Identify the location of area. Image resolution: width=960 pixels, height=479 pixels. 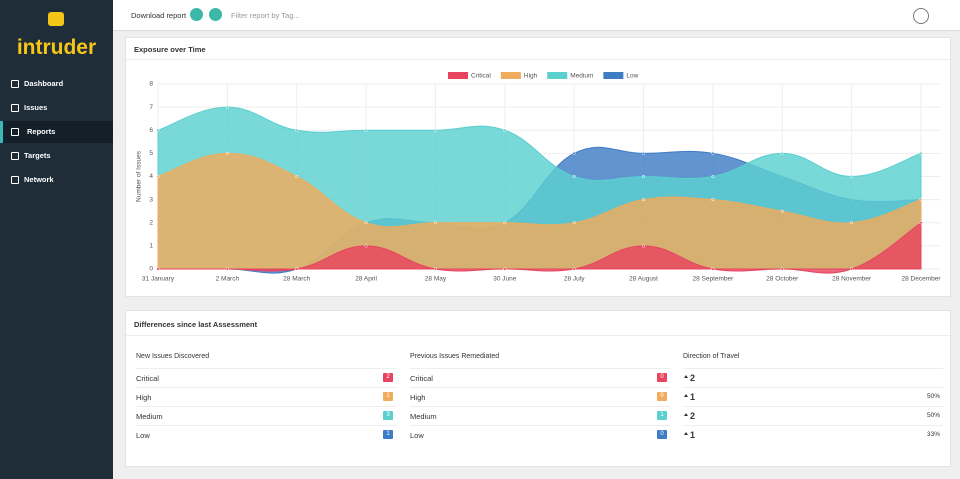
(540, 247).